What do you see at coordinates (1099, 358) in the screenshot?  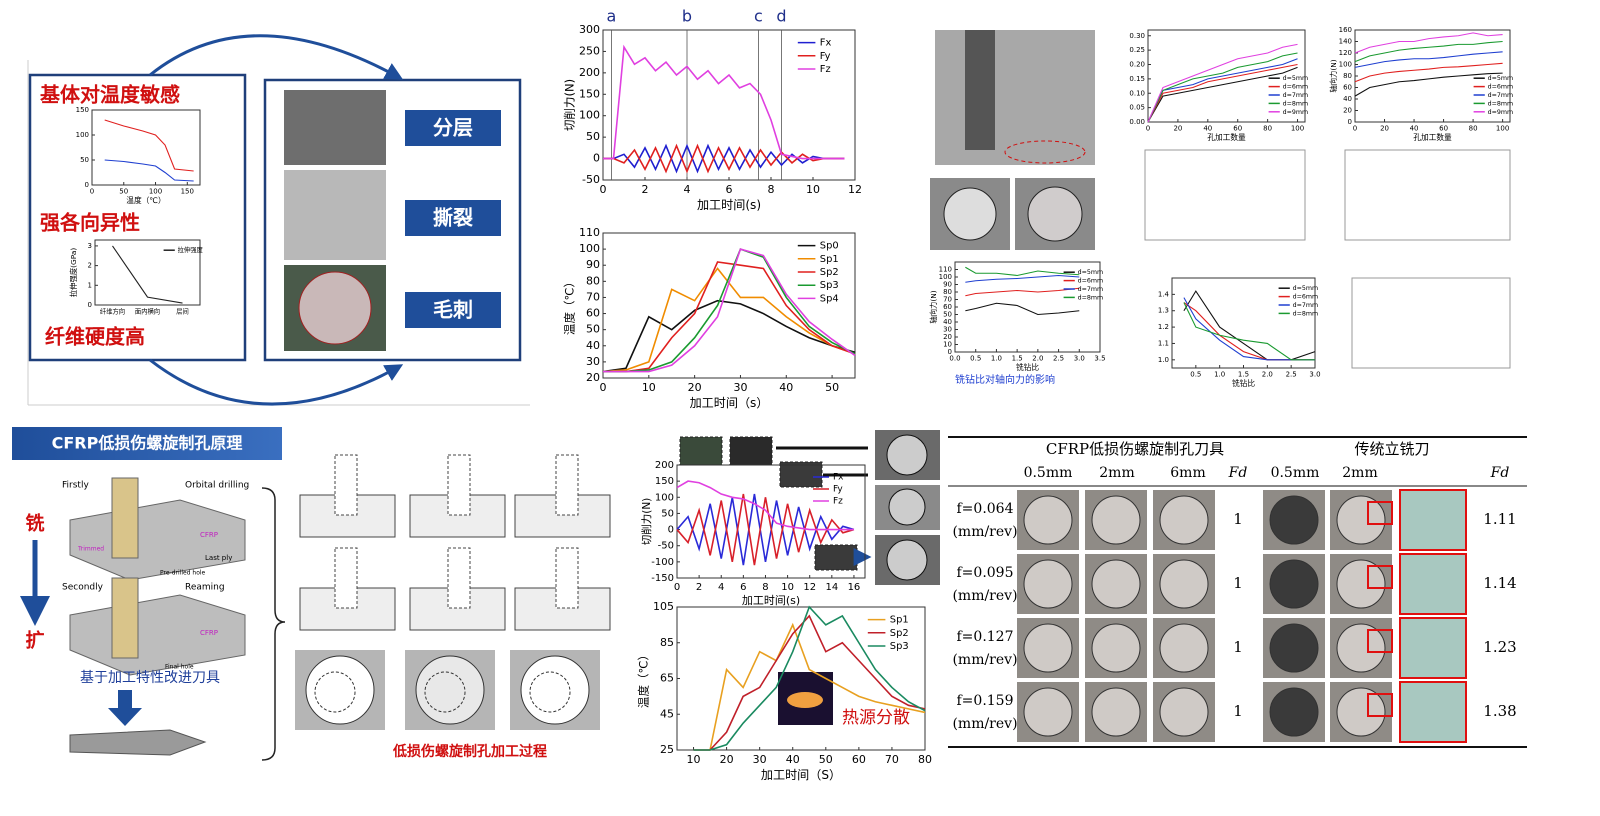 I see `x-tick-label: 3.5` at bounding box center [1099, 358].